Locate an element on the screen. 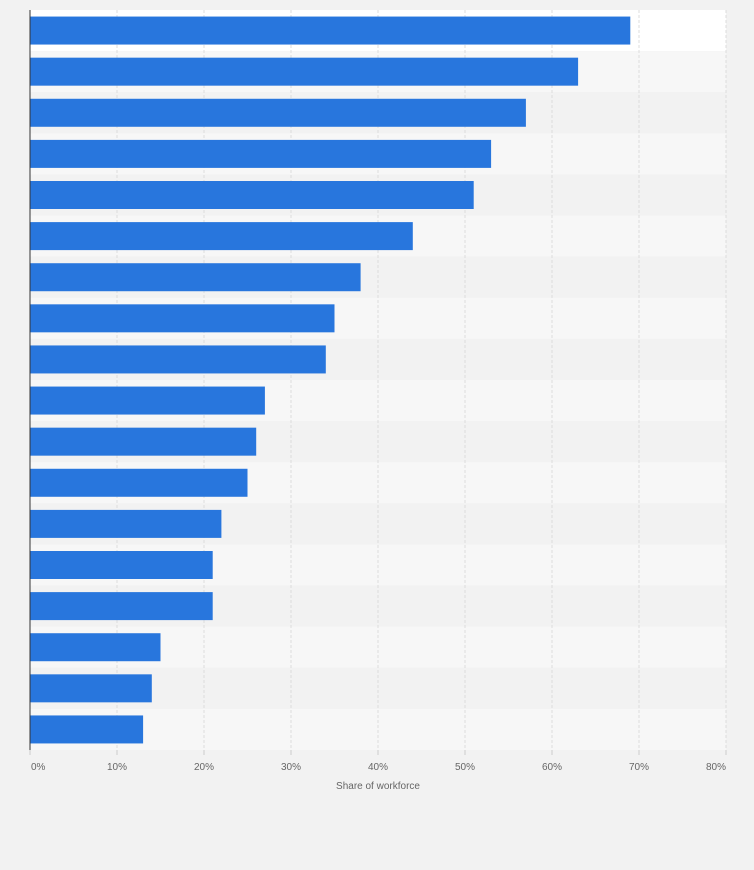 The image size is (754, 870). x-tick-label: 0% is located at coordinates (38, 767).